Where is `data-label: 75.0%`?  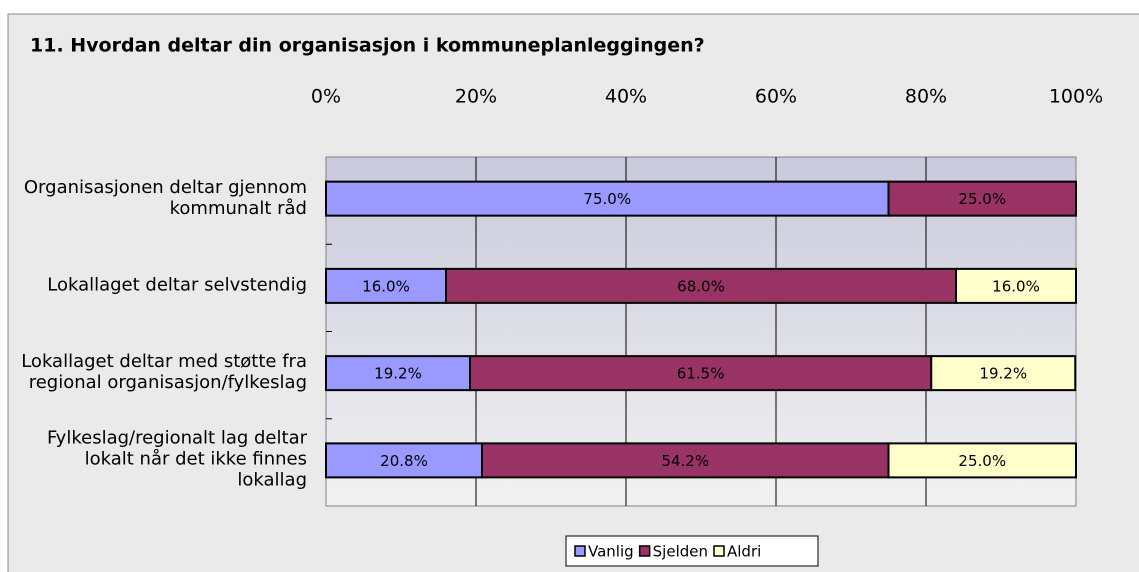 data-label: 75.0% is located at coordinates (607, 199).